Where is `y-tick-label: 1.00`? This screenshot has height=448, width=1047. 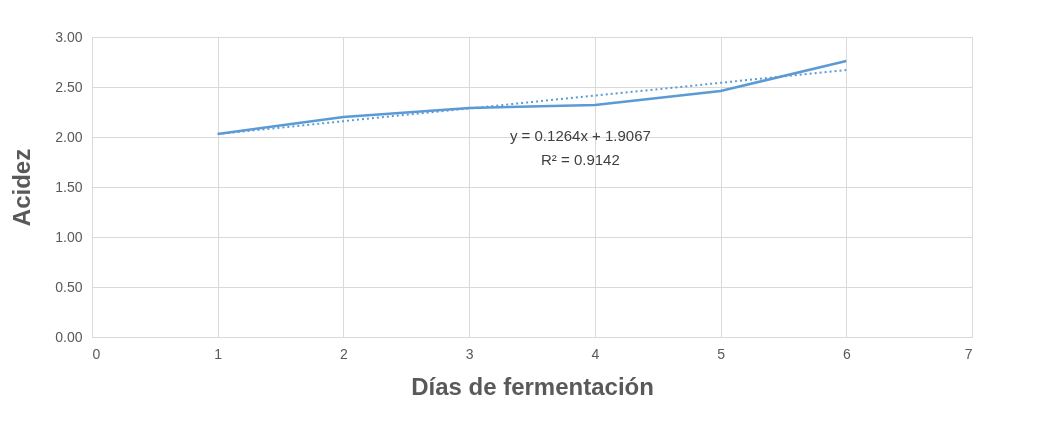 y-tick-label: 1.00 is located at coordinates (69, 236).